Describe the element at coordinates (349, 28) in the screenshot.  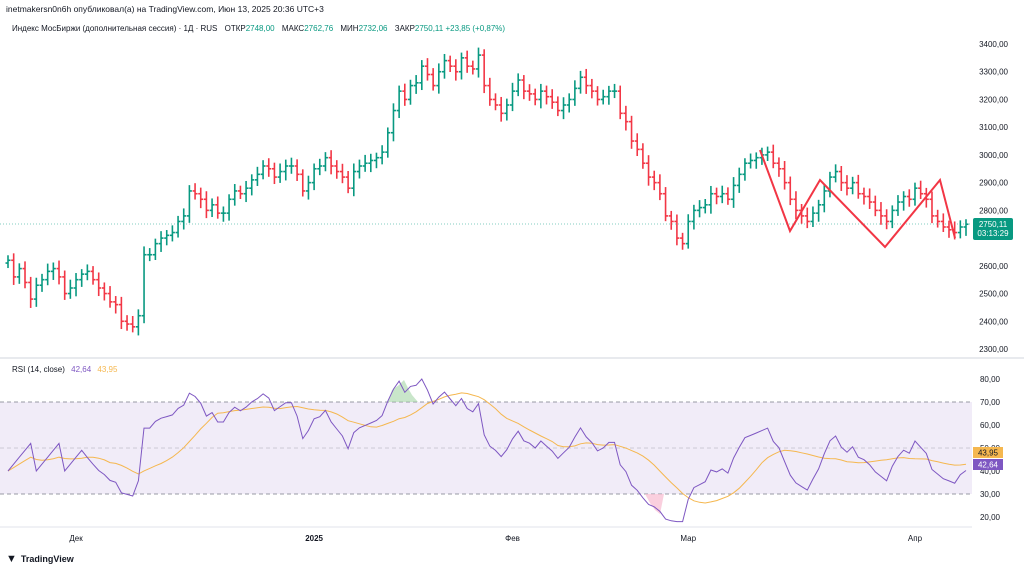
I see `low-label: МИН` at that location.